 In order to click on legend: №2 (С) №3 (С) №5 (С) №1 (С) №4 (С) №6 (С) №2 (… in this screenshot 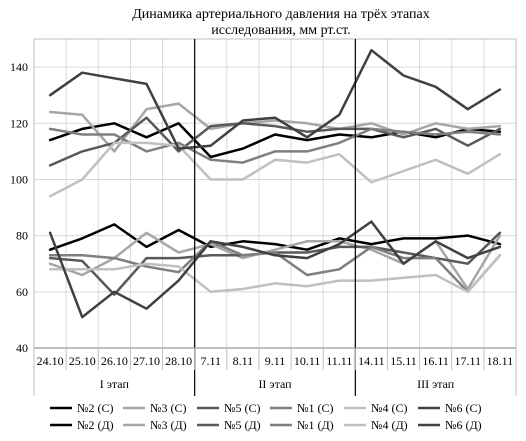, I will do `click(266, 416)`.